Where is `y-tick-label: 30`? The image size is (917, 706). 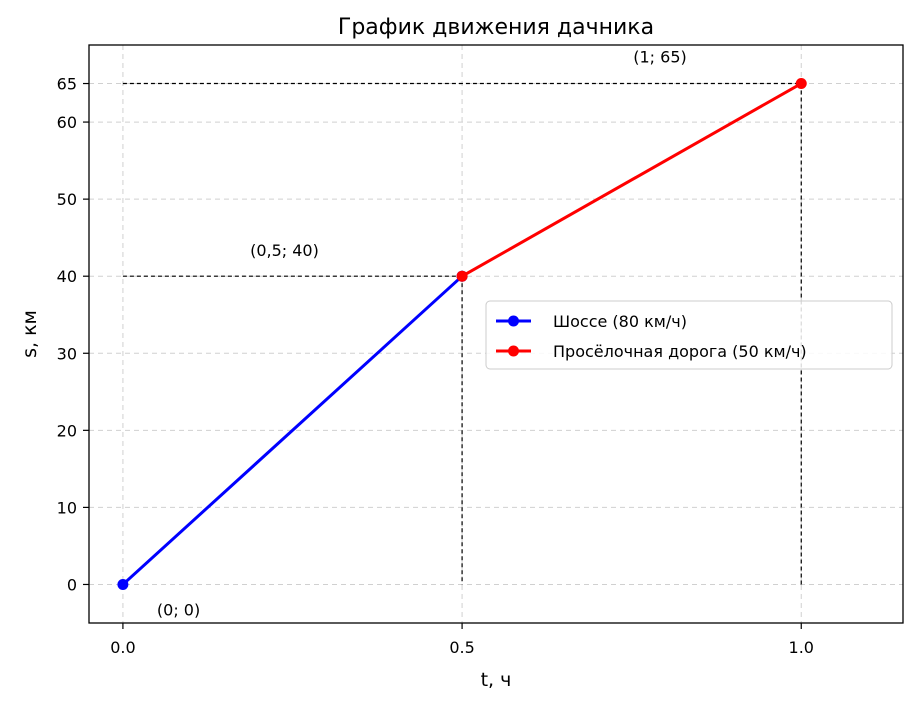
y-tick-label: 30 is located at coordinates (67, 353).